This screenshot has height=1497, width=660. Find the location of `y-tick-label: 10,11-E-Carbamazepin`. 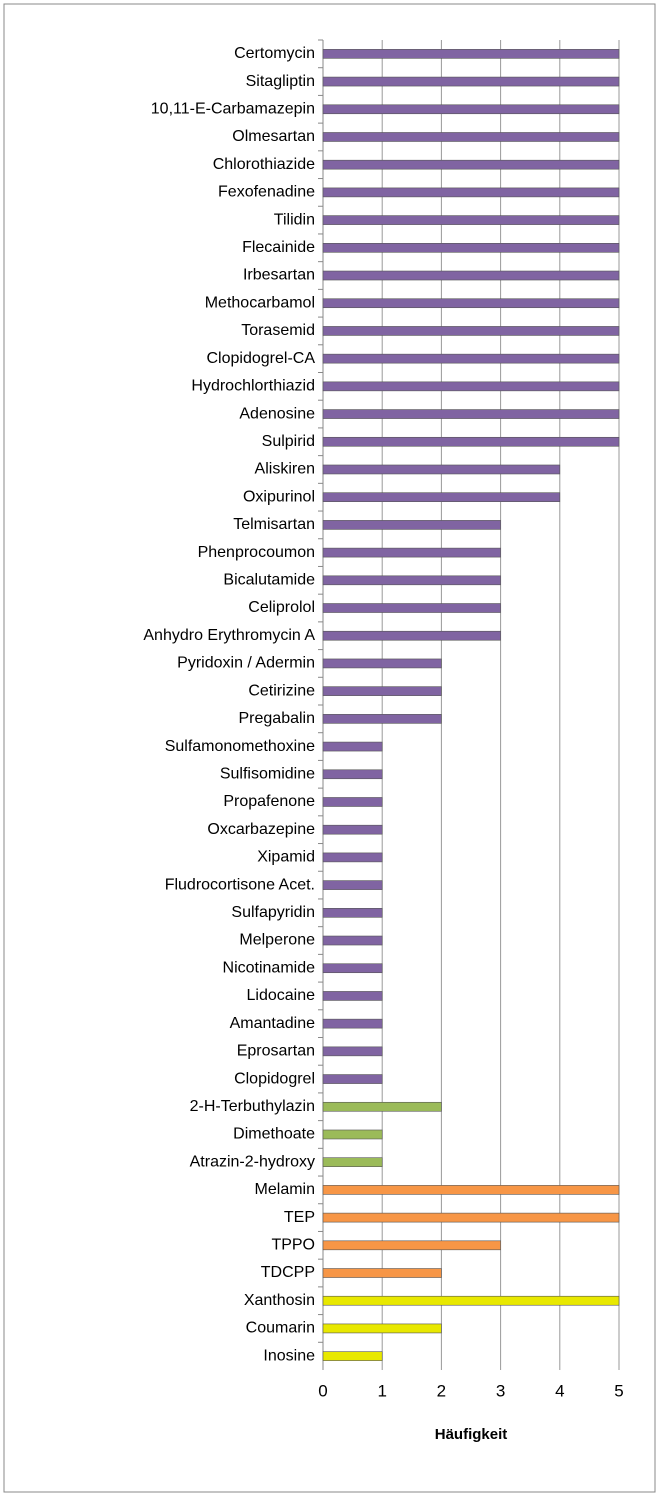

y-tick-label: 10,11-E-Carbamazepin is located at coordinates (233, 108).